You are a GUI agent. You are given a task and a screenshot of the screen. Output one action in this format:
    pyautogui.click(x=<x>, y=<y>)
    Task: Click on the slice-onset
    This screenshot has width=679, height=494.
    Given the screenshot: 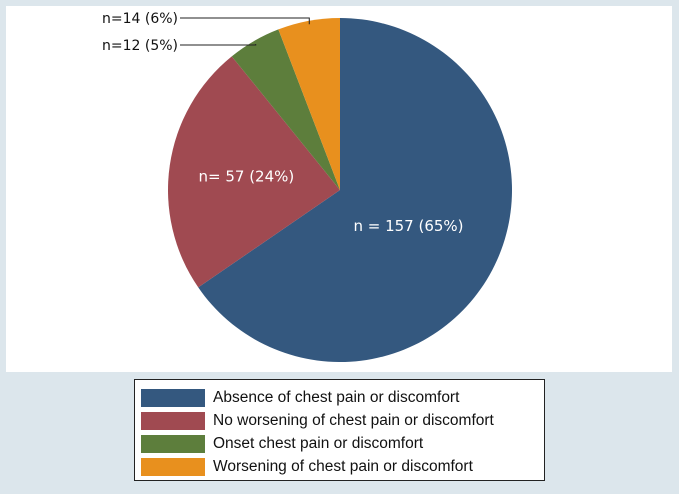 What is the action you would take?
    pyautogui.click(x=285, y=110)
    